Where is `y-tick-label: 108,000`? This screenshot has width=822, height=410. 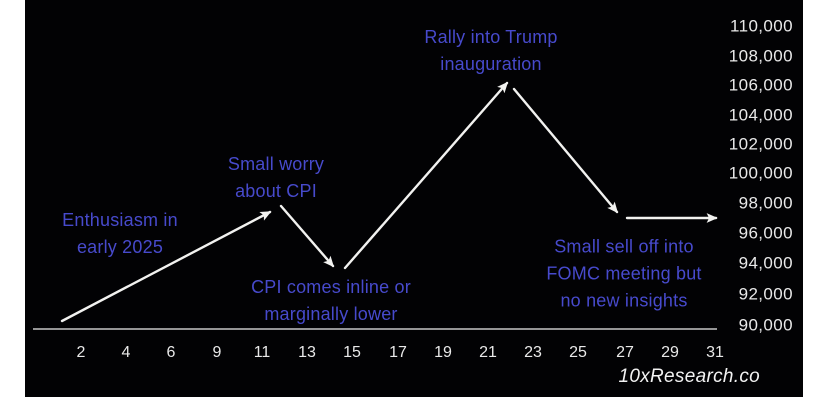 y-tick-label: 108,000 is located at coordinates (760, 56).